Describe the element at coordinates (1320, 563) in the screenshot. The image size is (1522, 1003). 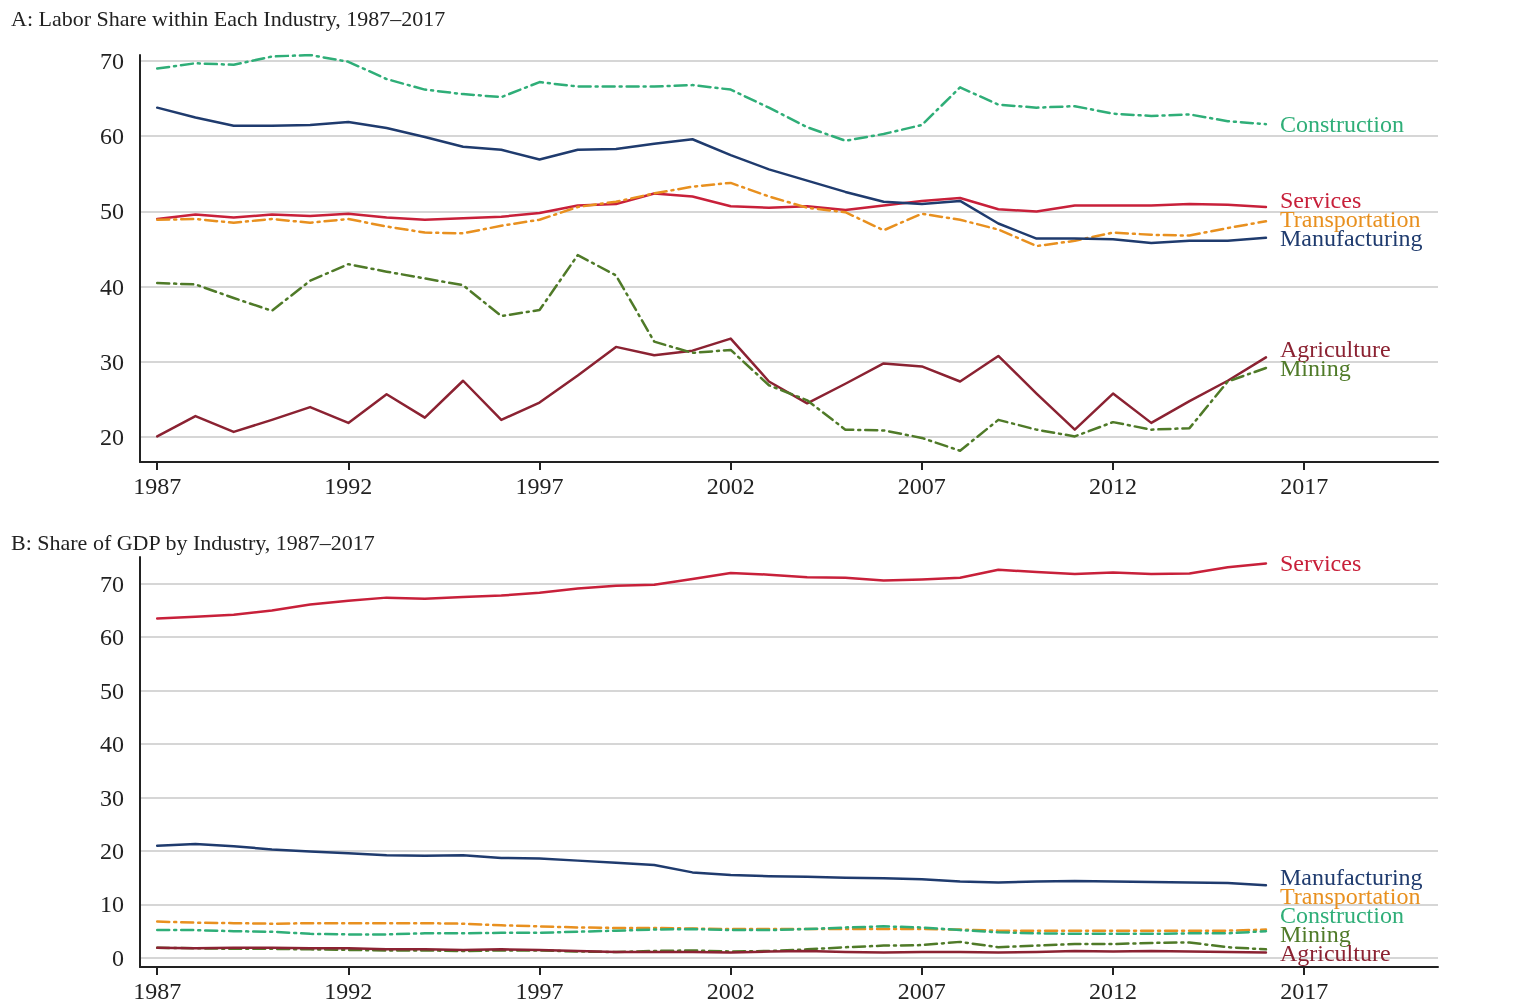
I see `series-label: Services` at that location.